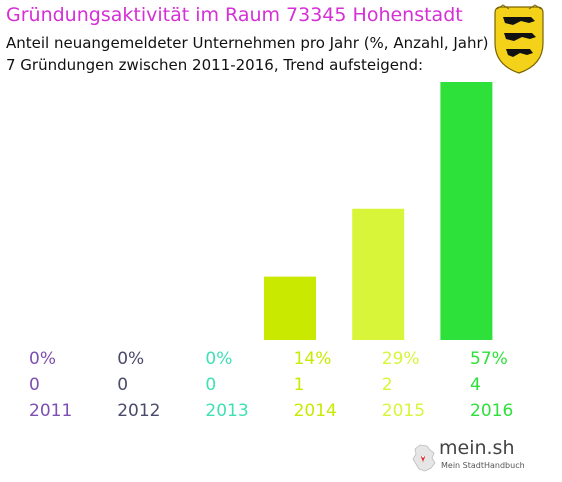 The image size is (562, 482). Describe the element at coordinates (34, 385) in the screenshot. I see `count-label-2011: 0` at that location.